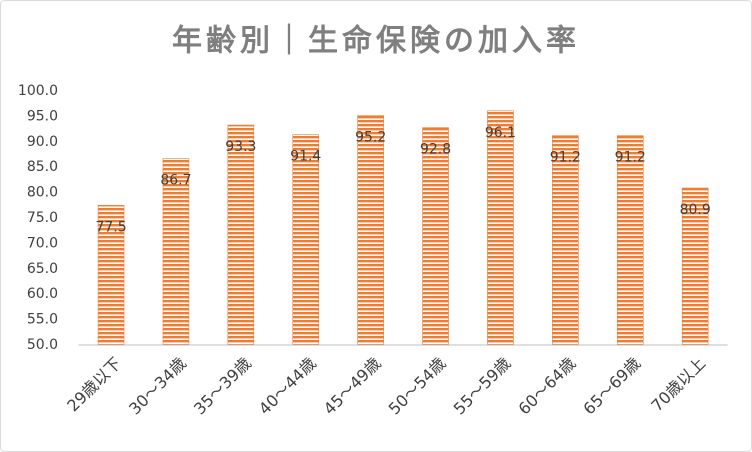 The height and width of the screenshot is (452, 752). What do you see at coordinates (42, 142) in the screenshot?
I see `y-tick-label: 90.0` at bounding box center [42, 142].